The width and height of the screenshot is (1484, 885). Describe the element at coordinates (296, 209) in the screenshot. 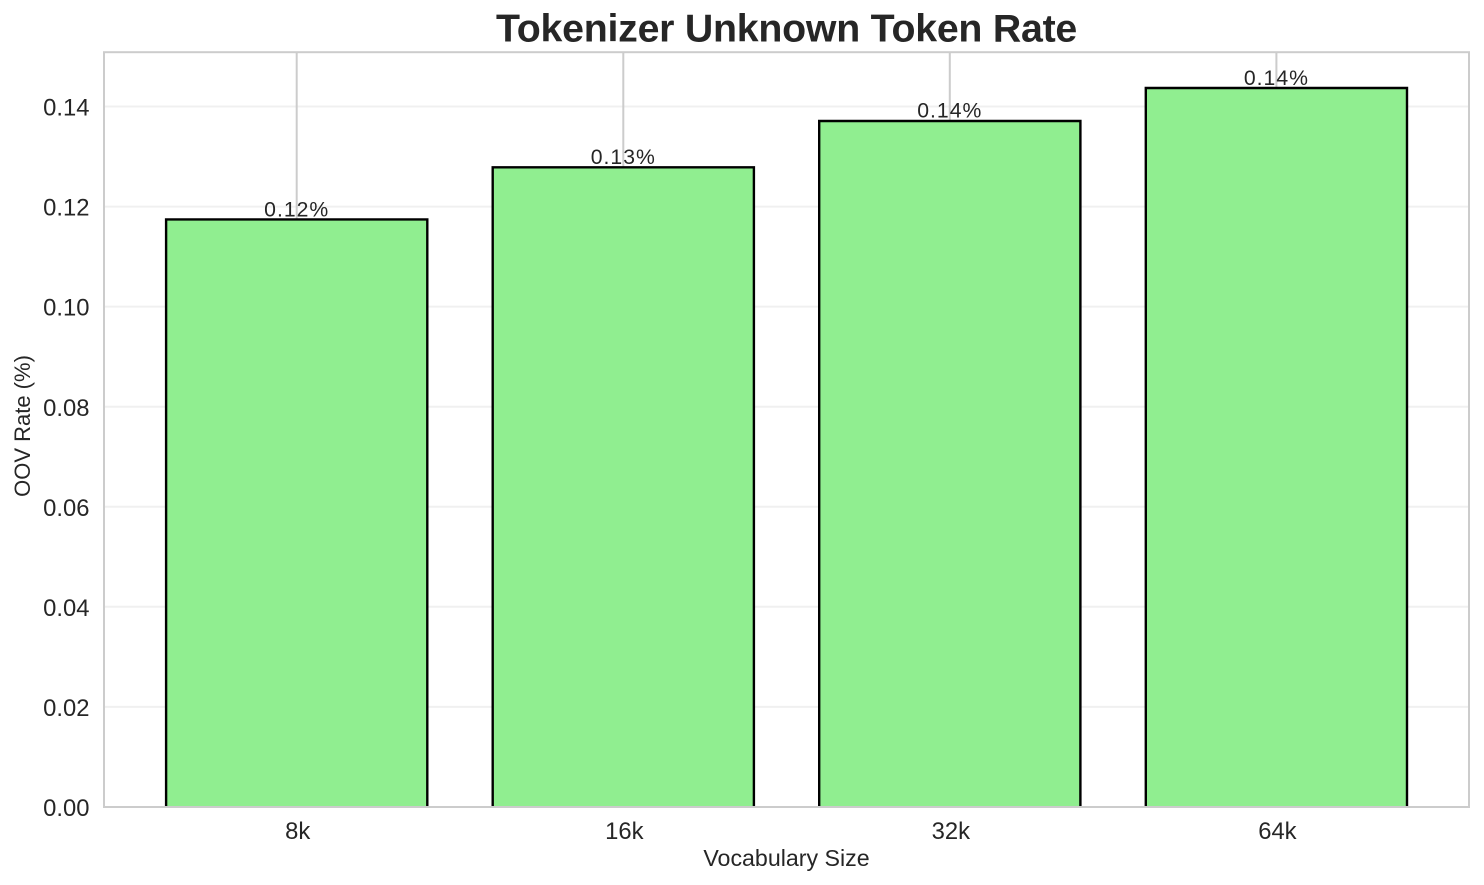

I see `svg-text: 0.12%` at that location.